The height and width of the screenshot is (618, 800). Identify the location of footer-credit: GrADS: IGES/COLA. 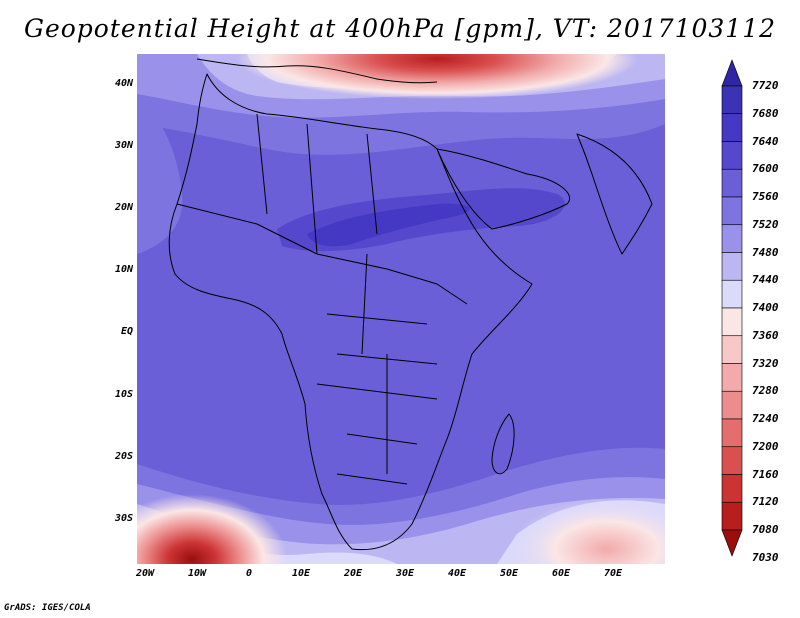
(47, 608).